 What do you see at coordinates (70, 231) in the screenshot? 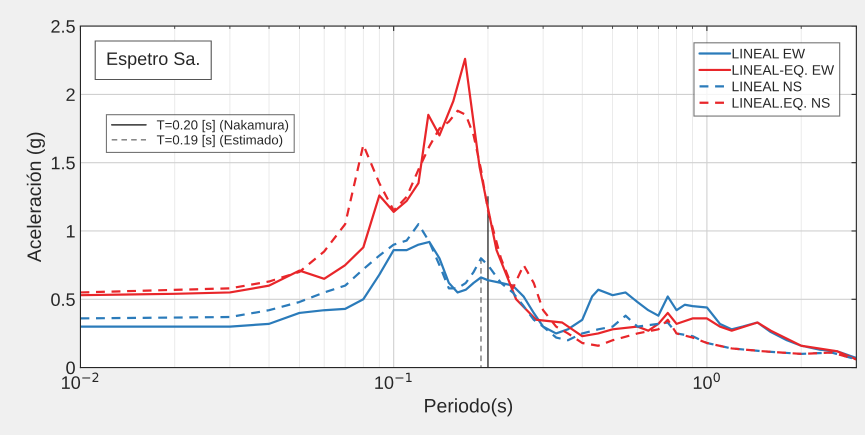
I see `y-tick-label: 1` at bounding box center [70, 231].